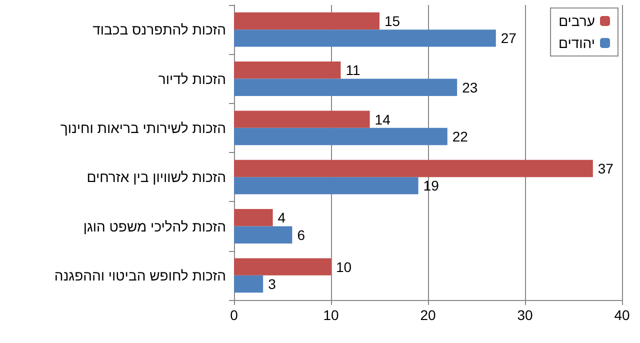  I want to click on y-tick-label: הזכות לשוויון בין אזרחים, so click(156, 177).